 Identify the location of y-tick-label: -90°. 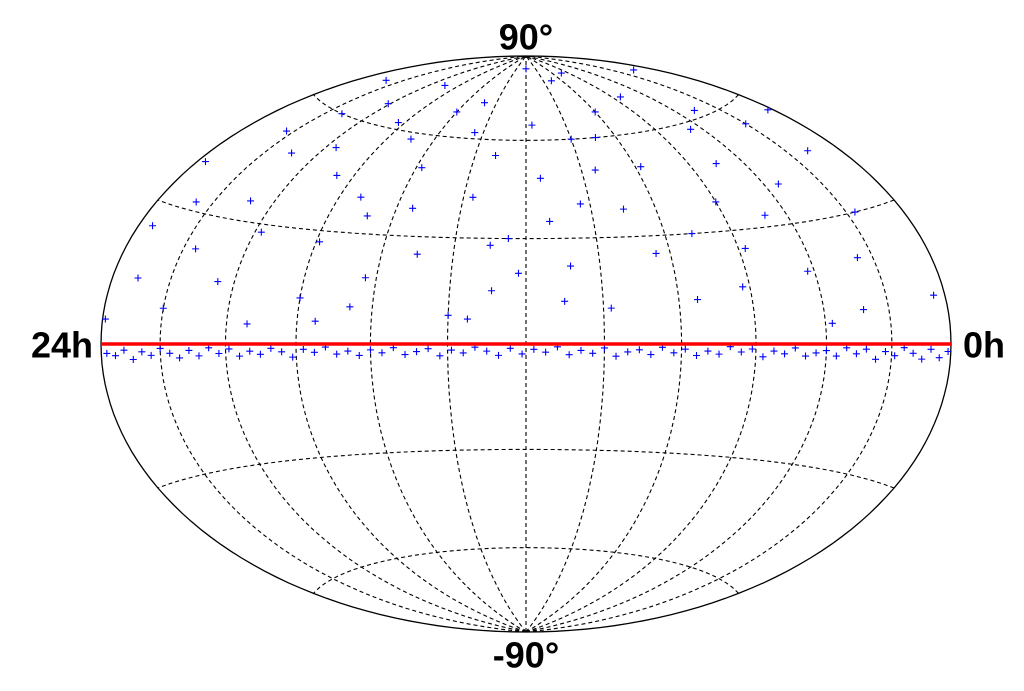
(526, 655).